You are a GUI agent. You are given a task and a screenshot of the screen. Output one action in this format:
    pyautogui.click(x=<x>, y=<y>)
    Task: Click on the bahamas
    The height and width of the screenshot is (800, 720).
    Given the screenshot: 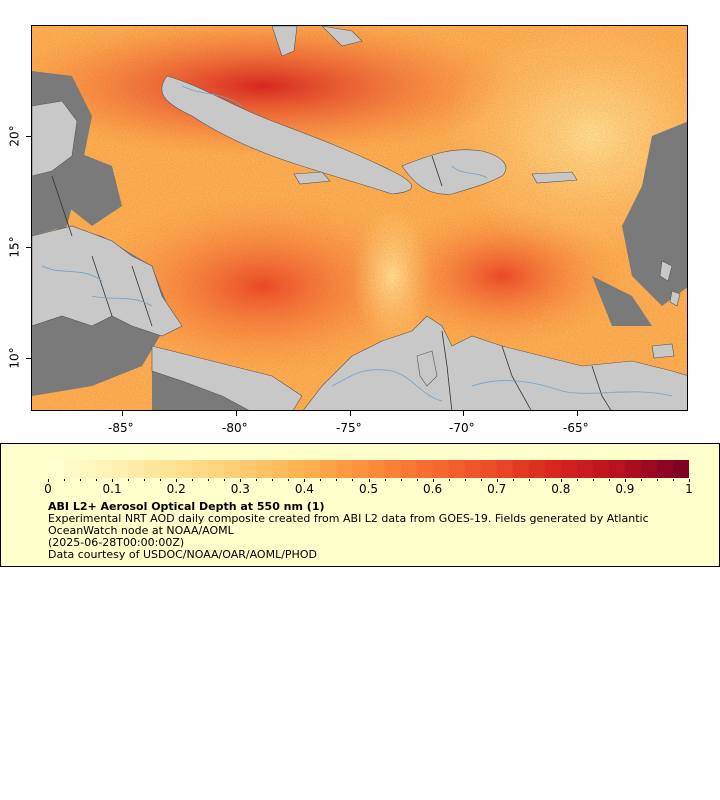 What is the action you would take?
    pyautogui.click(x=284, y=41)
    